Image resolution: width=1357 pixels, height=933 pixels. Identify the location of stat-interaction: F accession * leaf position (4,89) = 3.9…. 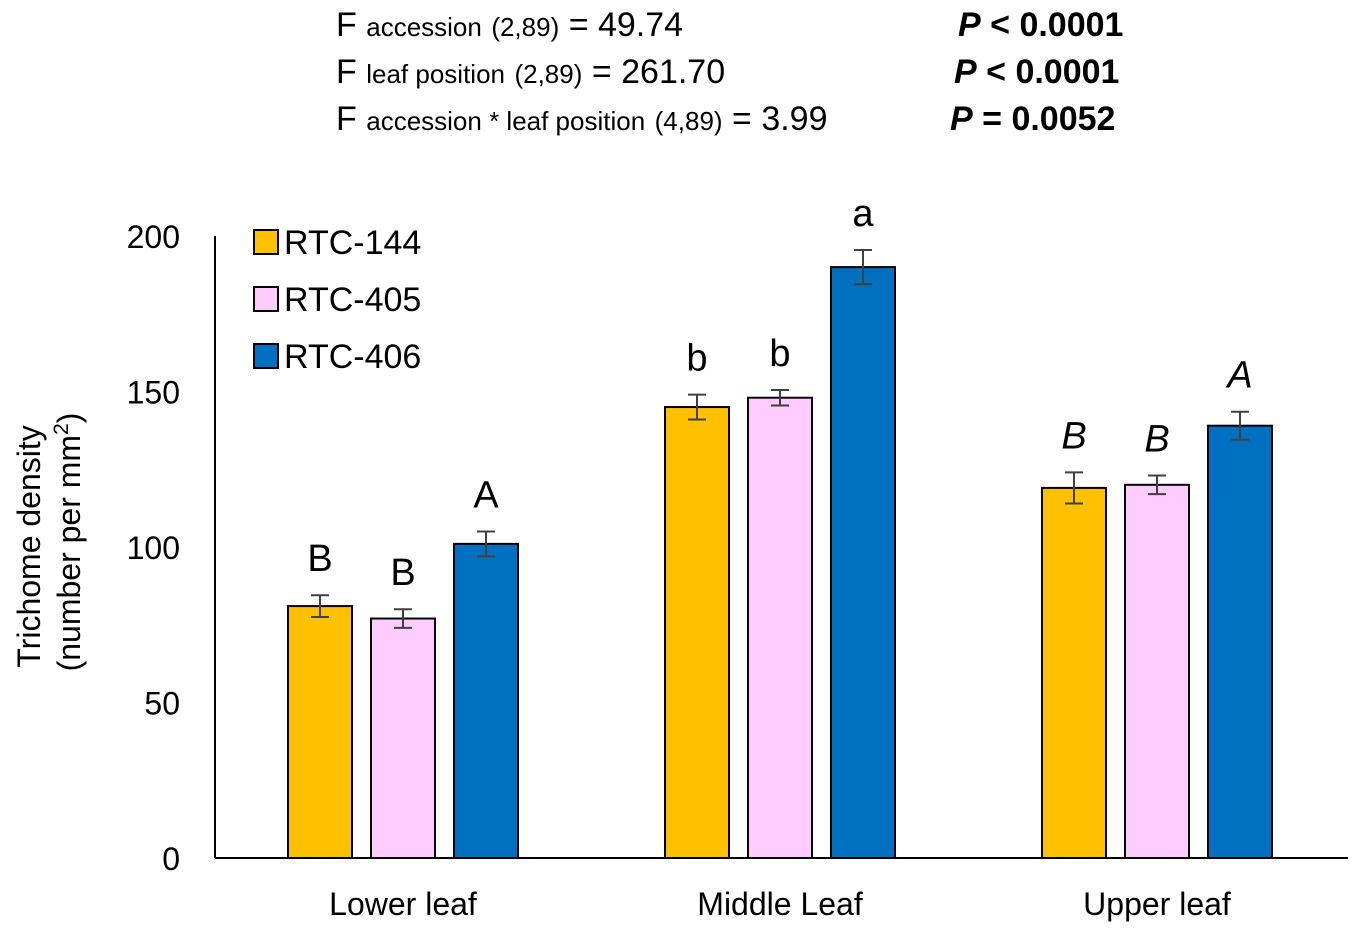
(582, 119).